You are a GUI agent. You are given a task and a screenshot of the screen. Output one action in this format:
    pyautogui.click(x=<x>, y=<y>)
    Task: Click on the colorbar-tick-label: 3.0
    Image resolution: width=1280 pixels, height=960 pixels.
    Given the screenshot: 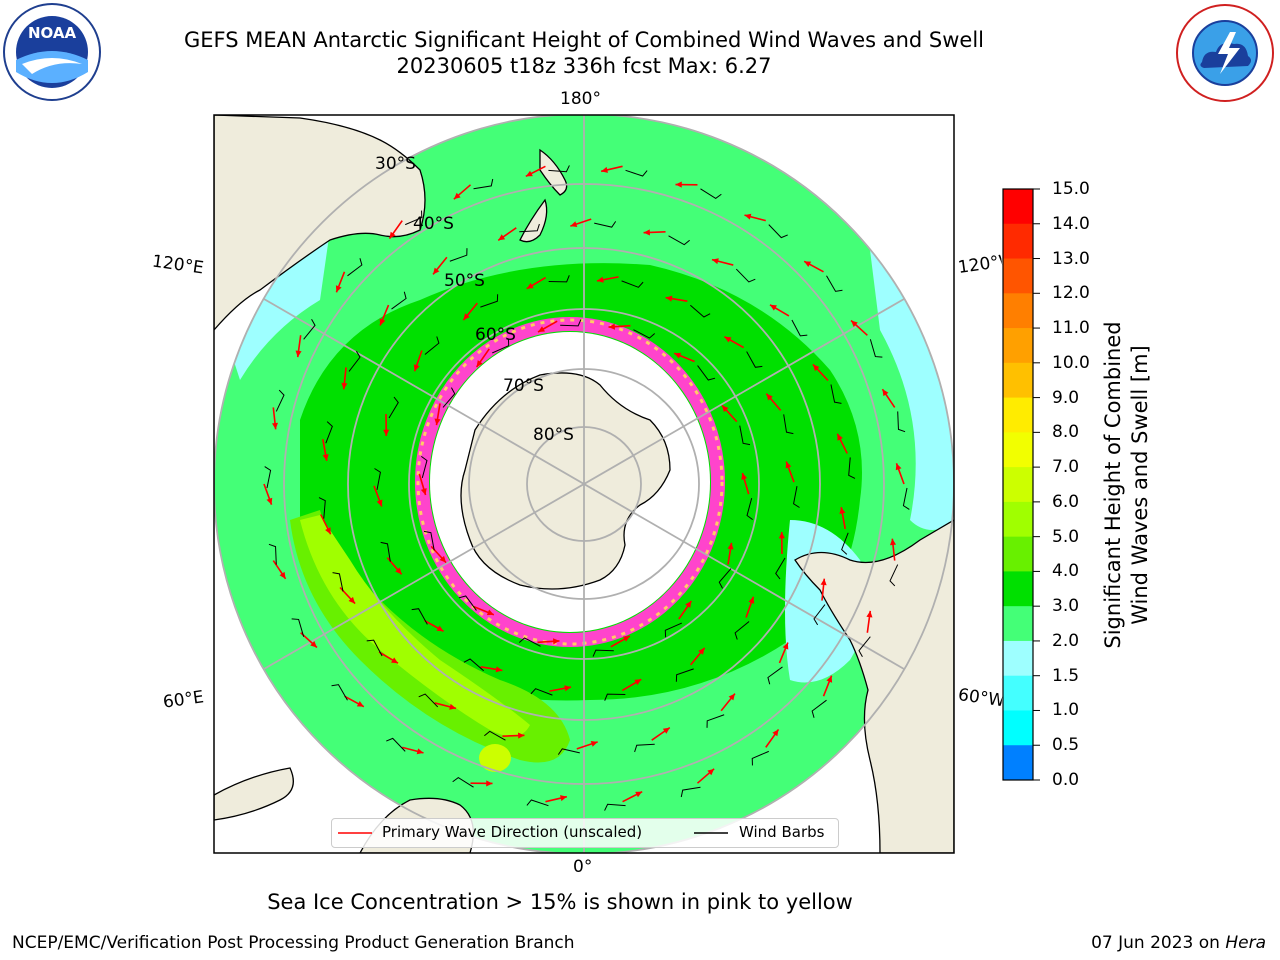 What is the action you would take?
    pyautogui.click(x=1066, y=606)
    